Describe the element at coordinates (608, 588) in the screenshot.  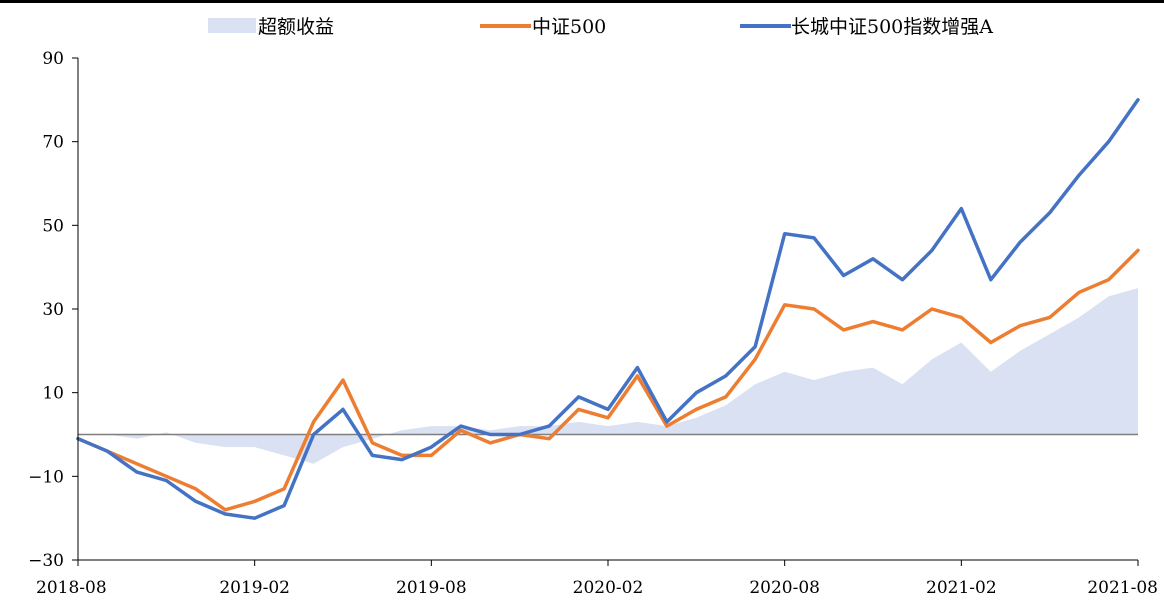
I see `x-tick-label: 2020-02` at that location.